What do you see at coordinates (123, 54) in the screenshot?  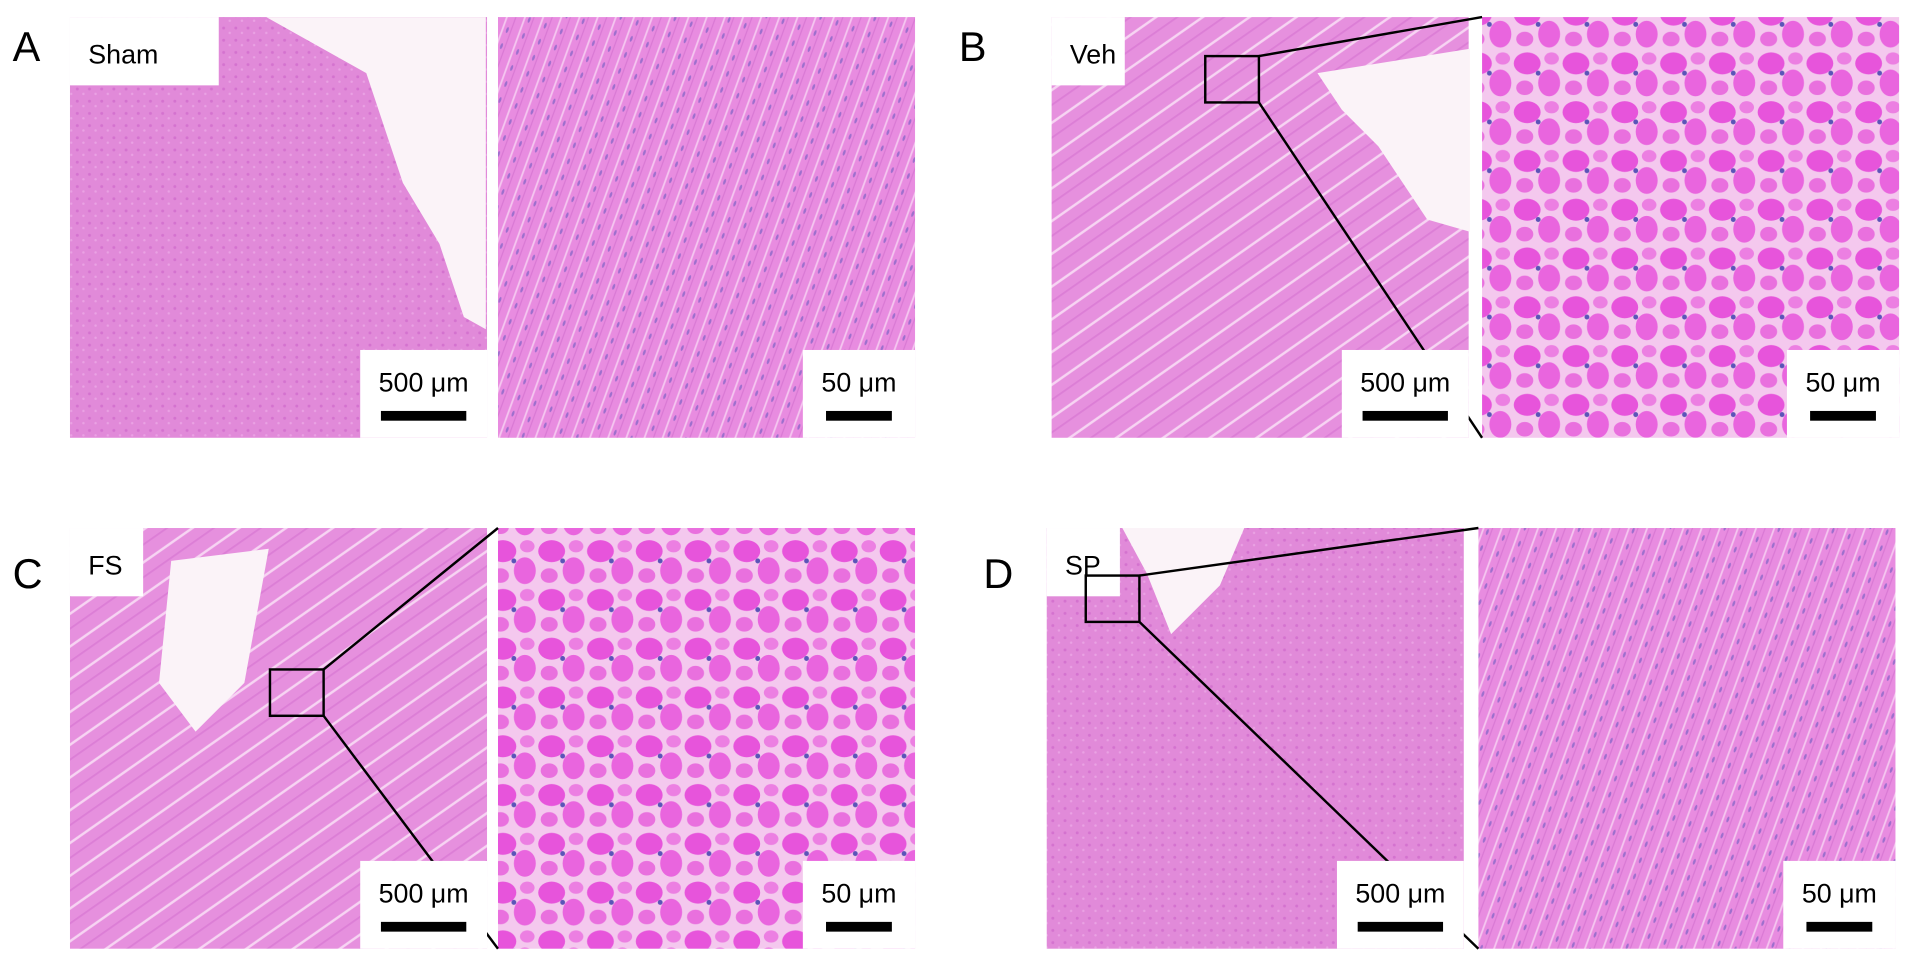 I see `group-label: Sham` at bounding box center [123, 54].